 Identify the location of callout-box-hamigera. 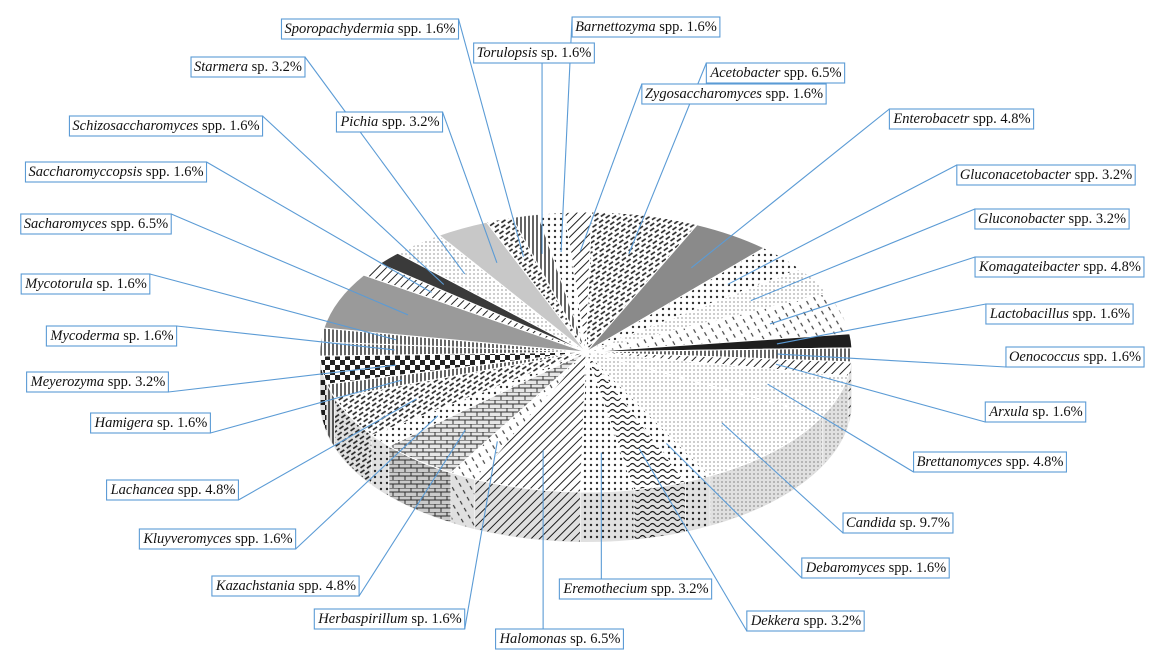
(150, 423).